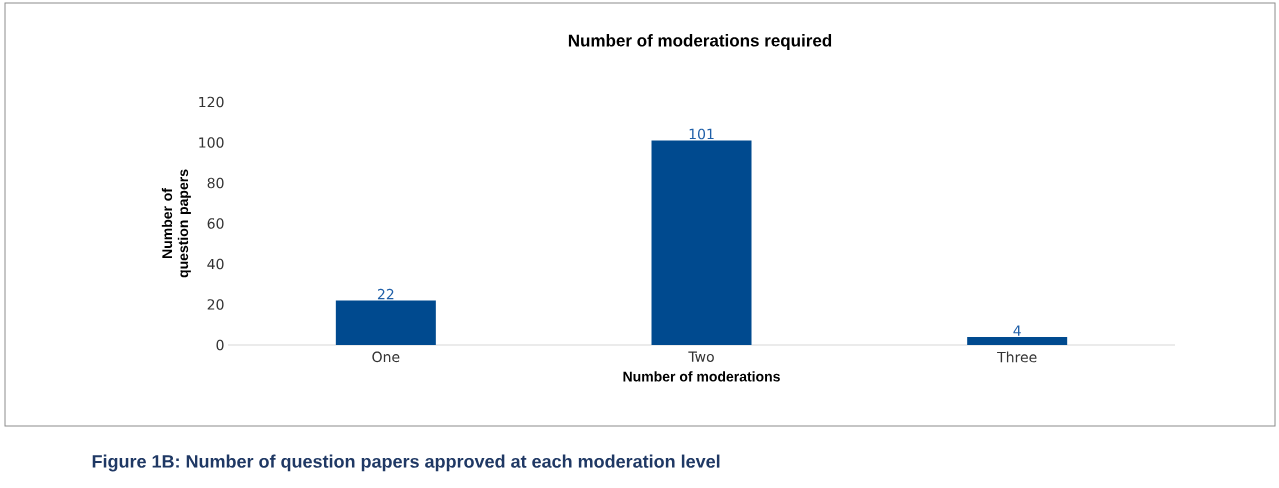  I want to click on y-tick-label: 100, so click(211, 142).